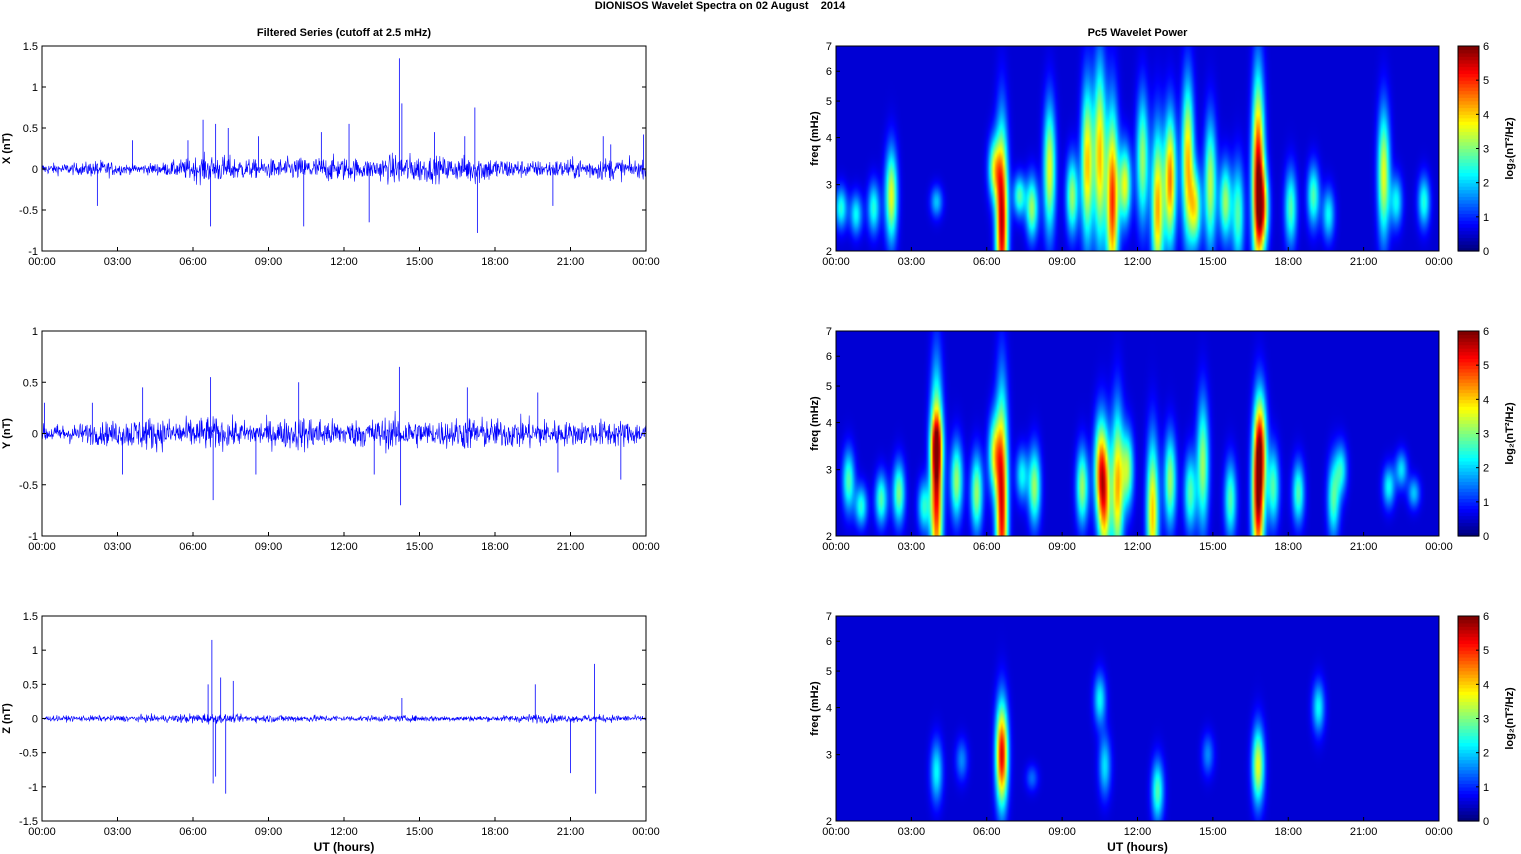  I want to click on panel-title: Filtered Series (cutoff at 2.5 mHz), so click(344, 33).